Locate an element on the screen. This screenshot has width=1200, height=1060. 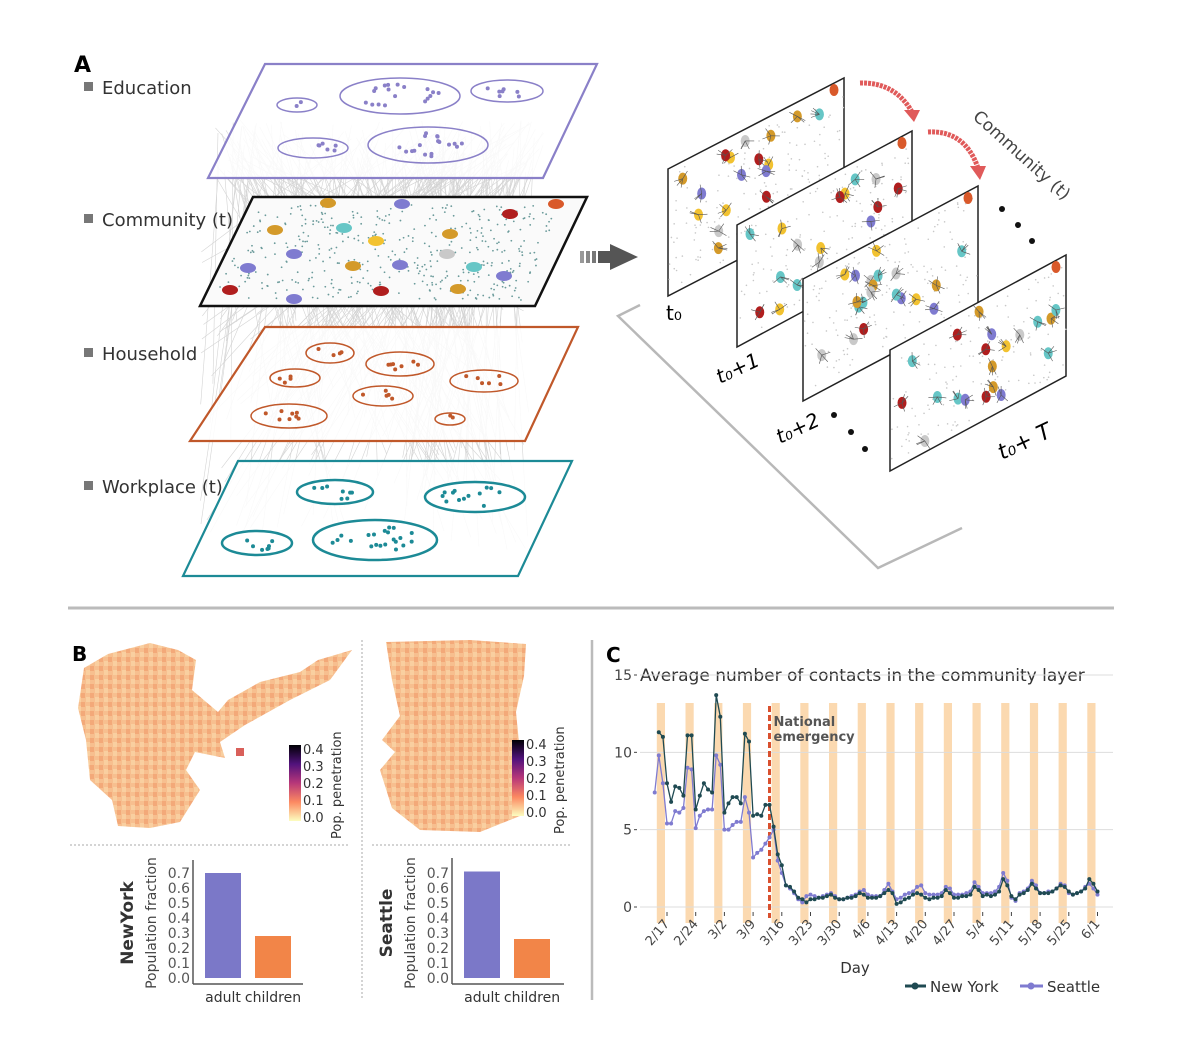
time-label-t0: t₀ is located at coordinates (674, 313).